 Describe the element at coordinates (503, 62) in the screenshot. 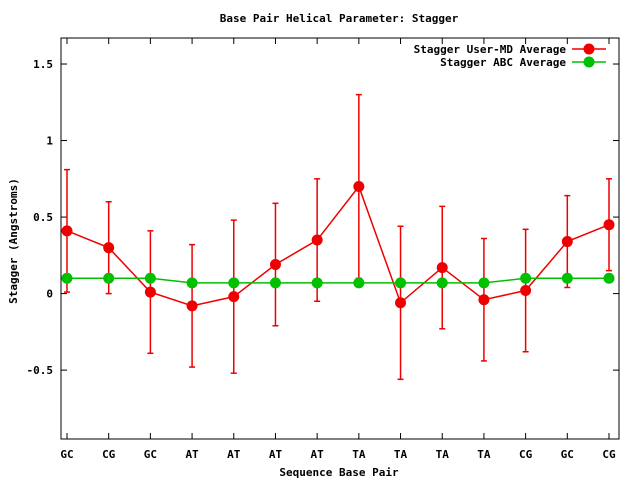

I see `legend-label: Stagger ABC Average` at that location.